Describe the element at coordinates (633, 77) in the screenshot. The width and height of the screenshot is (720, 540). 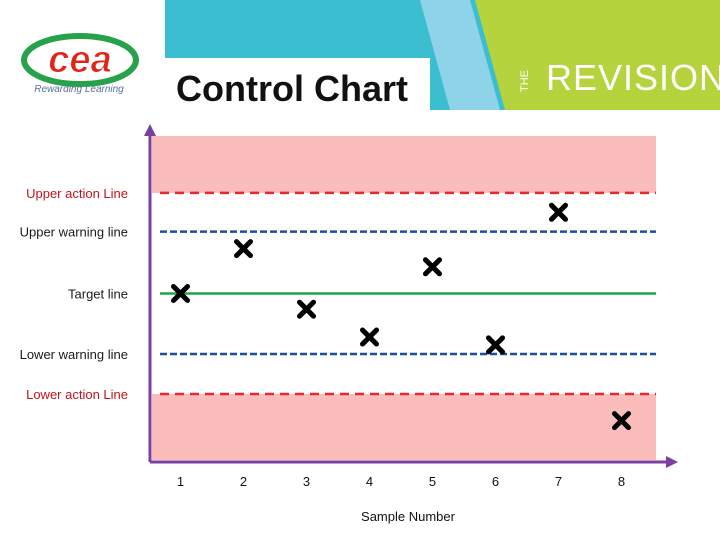
I see `brand-name: REVISION` at that location.